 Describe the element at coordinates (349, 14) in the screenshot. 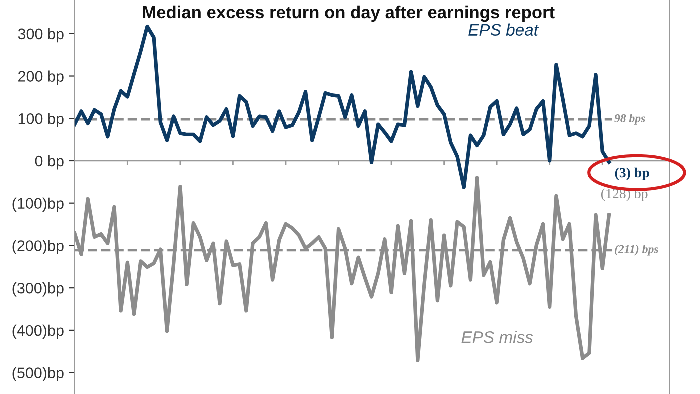

I see `chart-title: Median excess return on day after earnings report` at that location.